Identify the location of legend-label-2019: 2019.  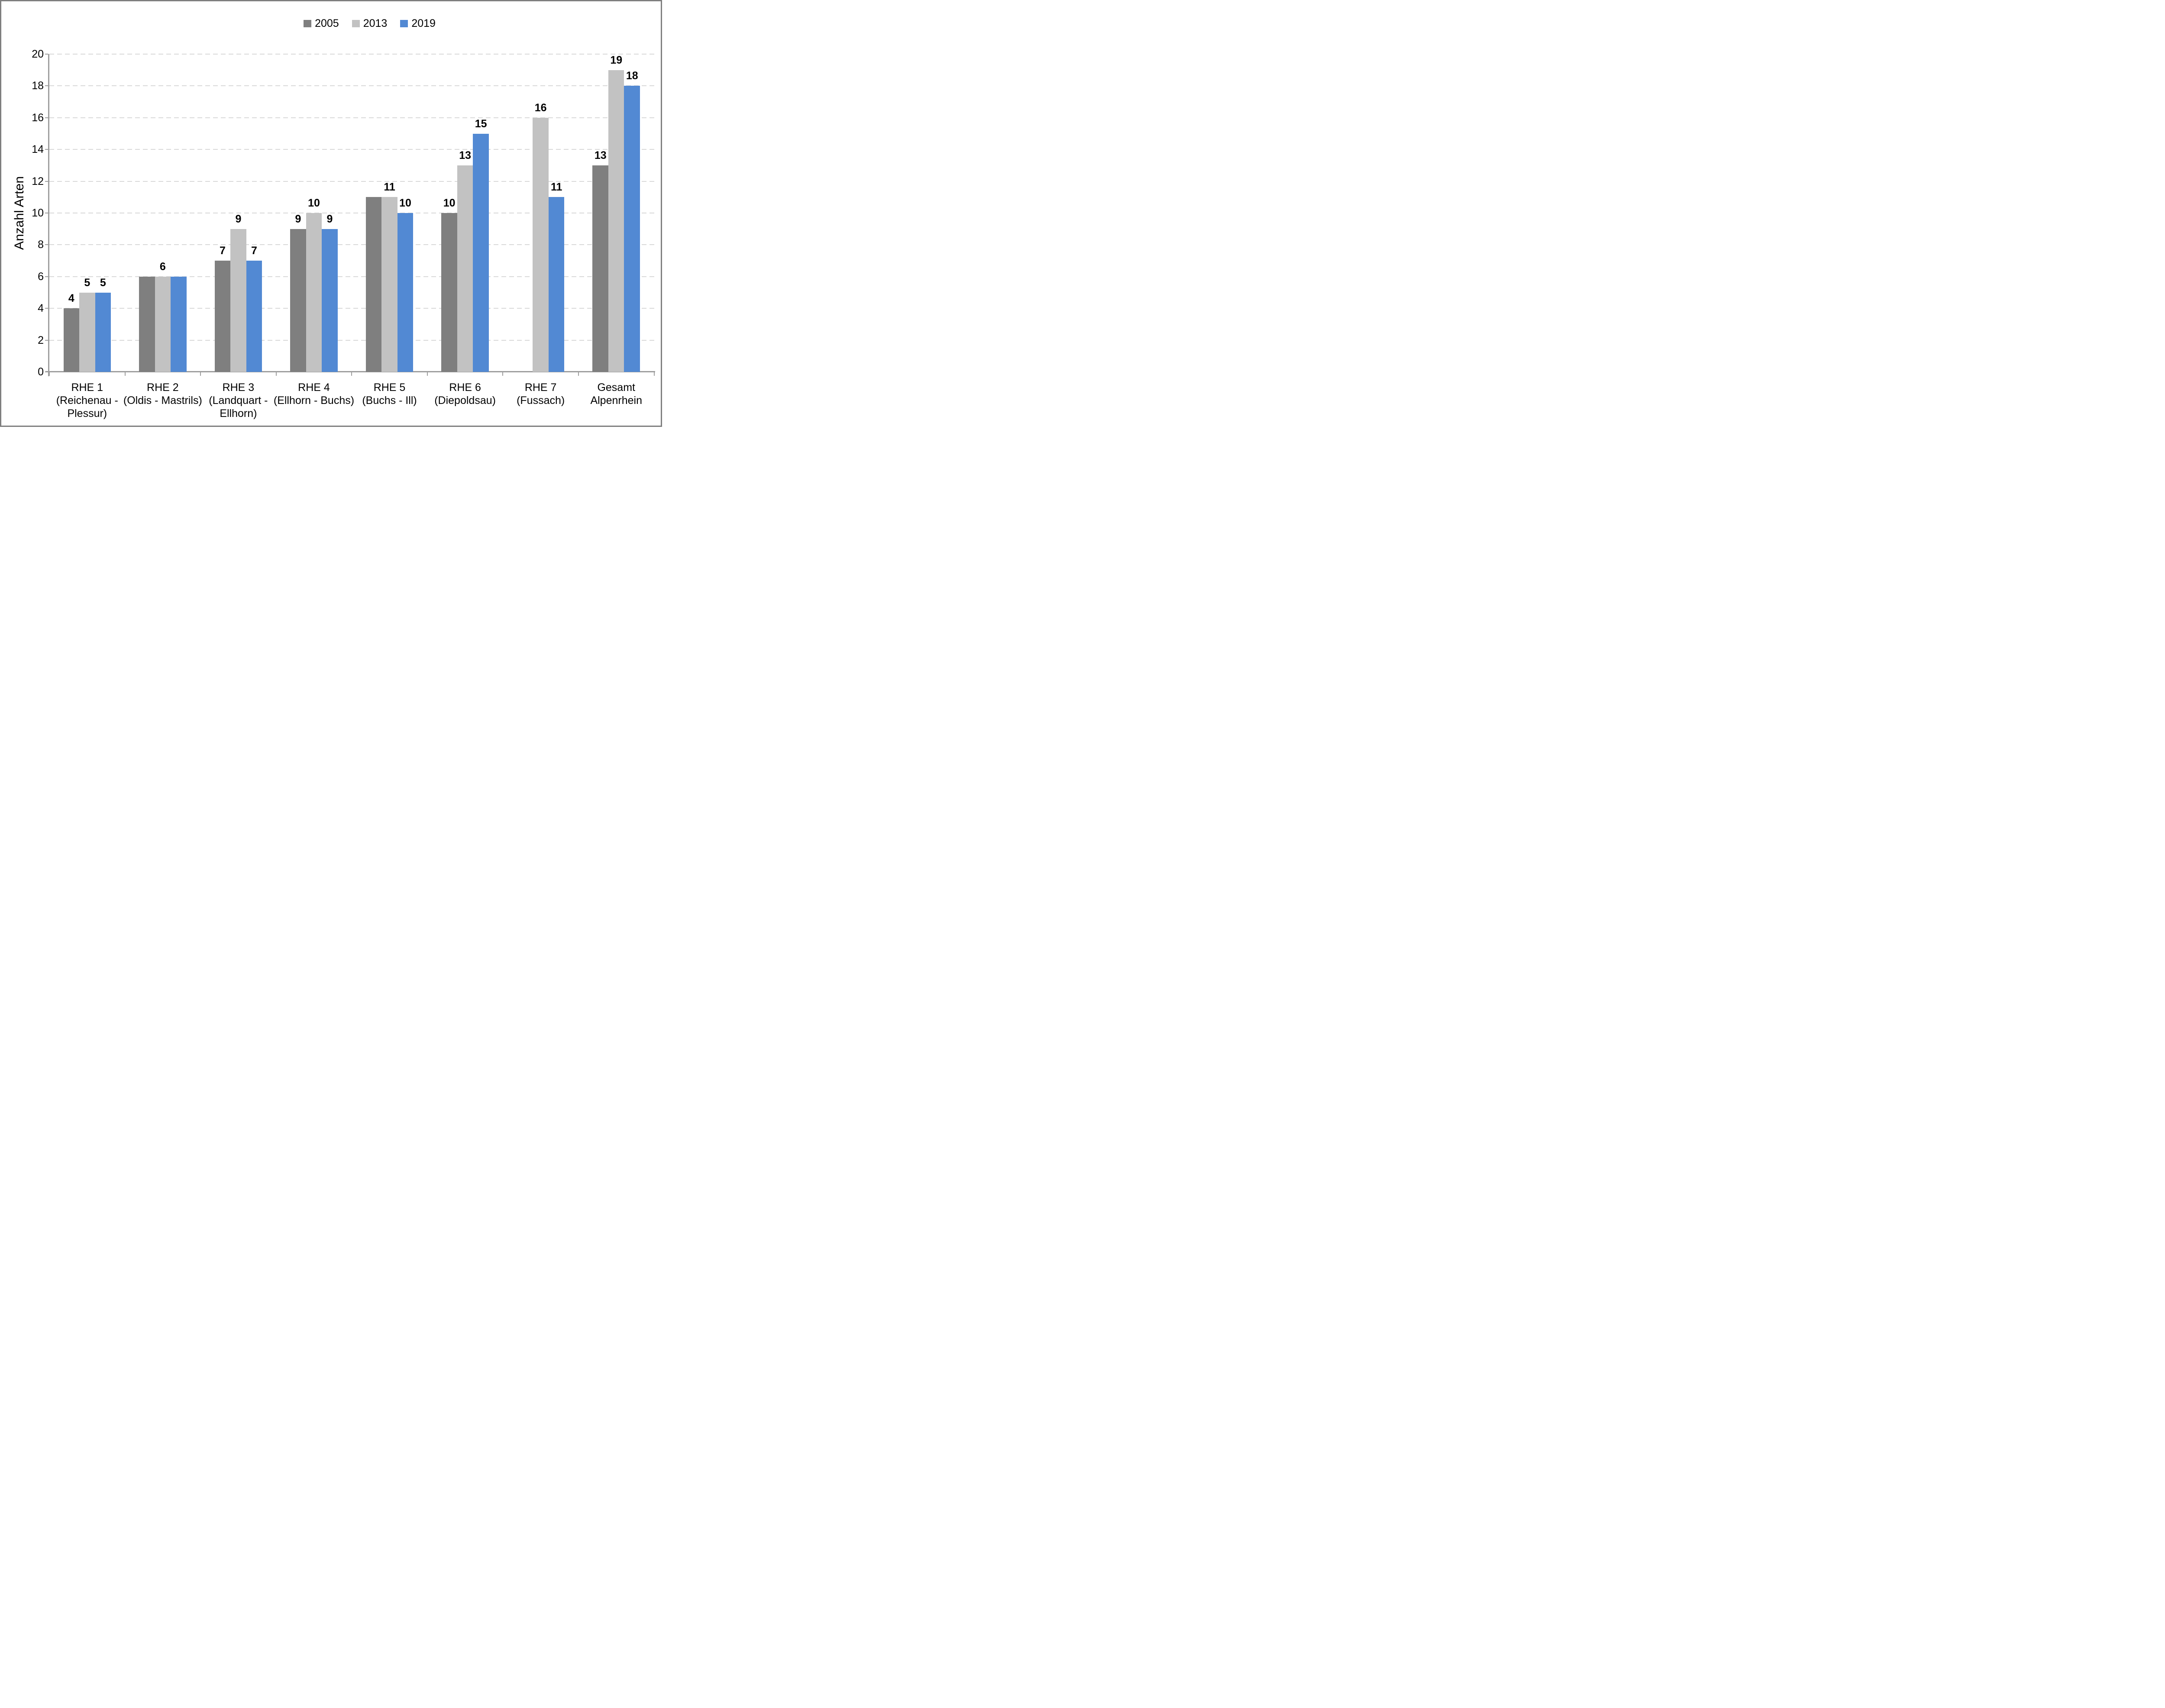
(423, 23).